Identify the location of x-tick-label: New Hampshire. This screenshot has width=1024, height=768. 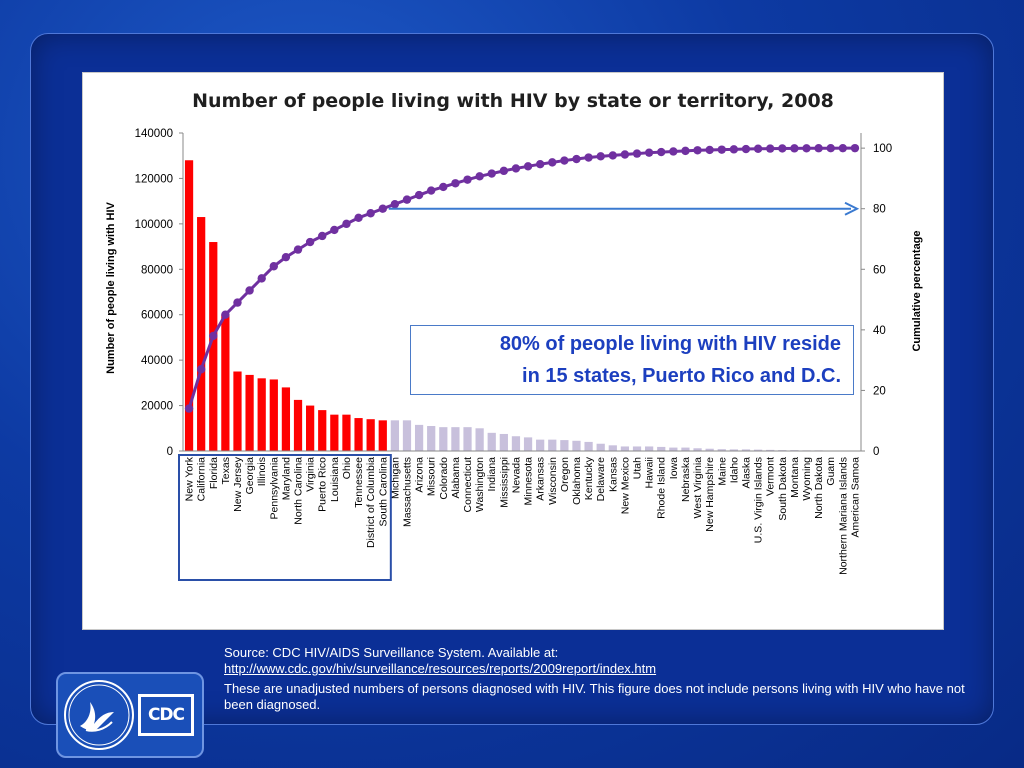
(710, 494).